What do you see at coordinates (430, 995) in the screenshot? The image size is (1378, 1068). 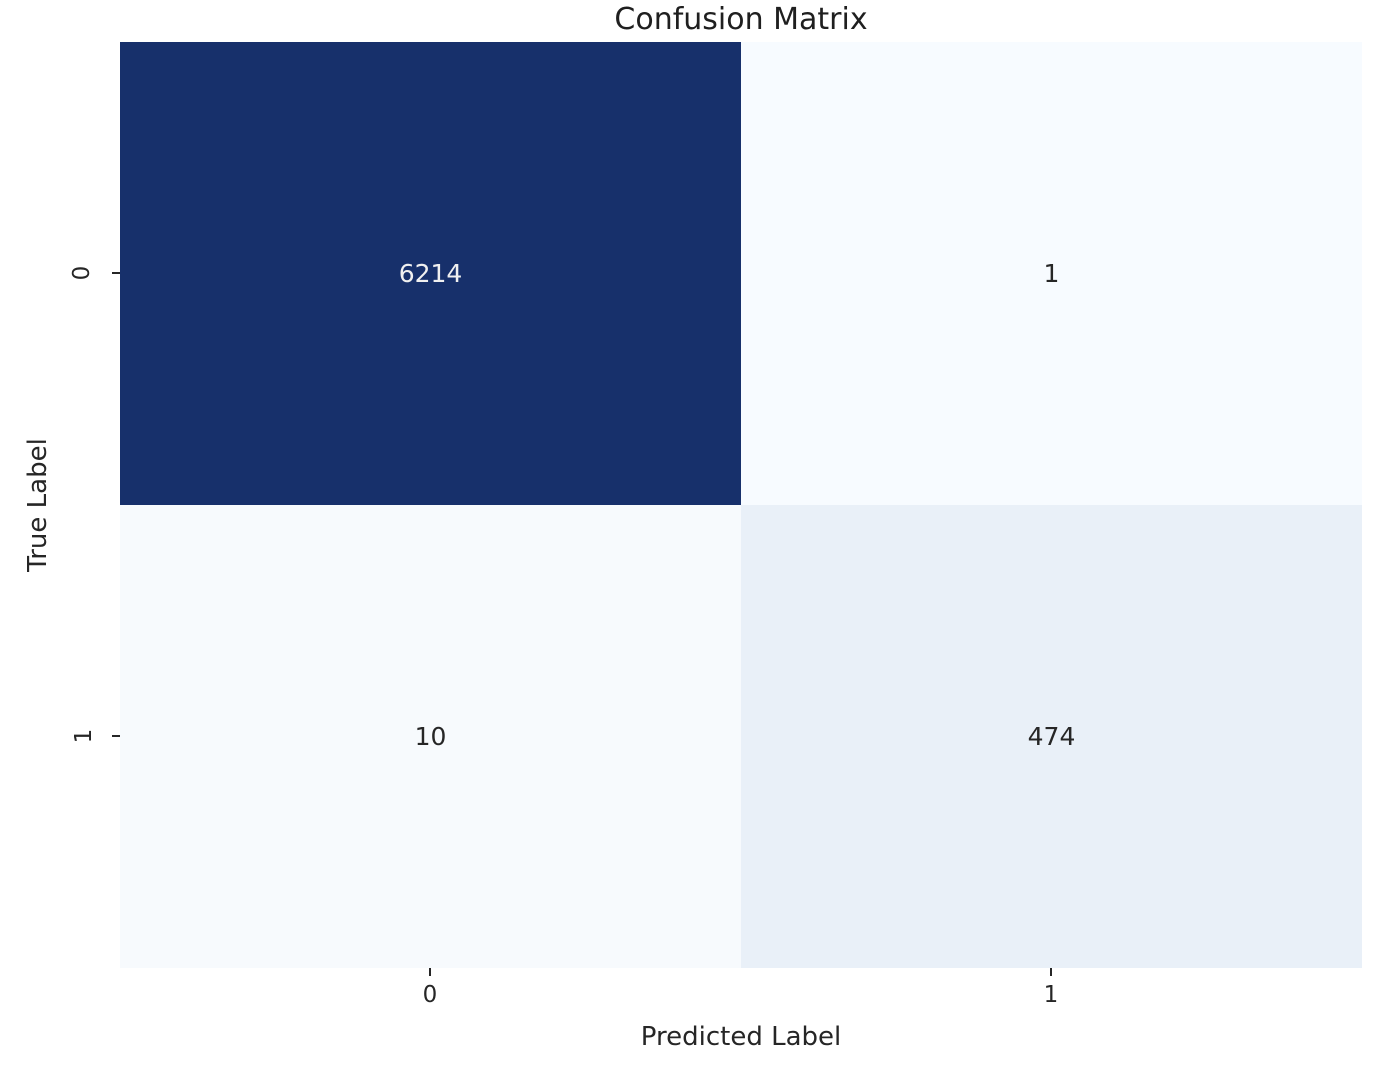 I see `x-tick-label-0: 0` at bounding box center [430, 995].